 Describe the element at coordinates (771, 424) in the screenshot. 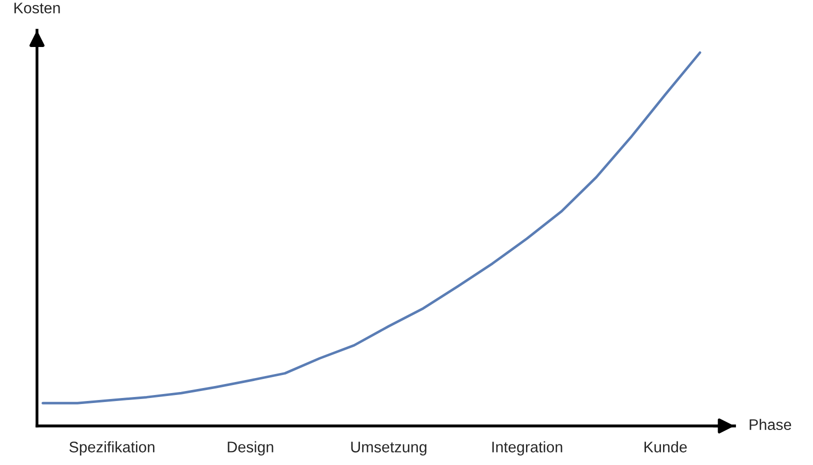

I see `x-axis-title: Phase` at that location.